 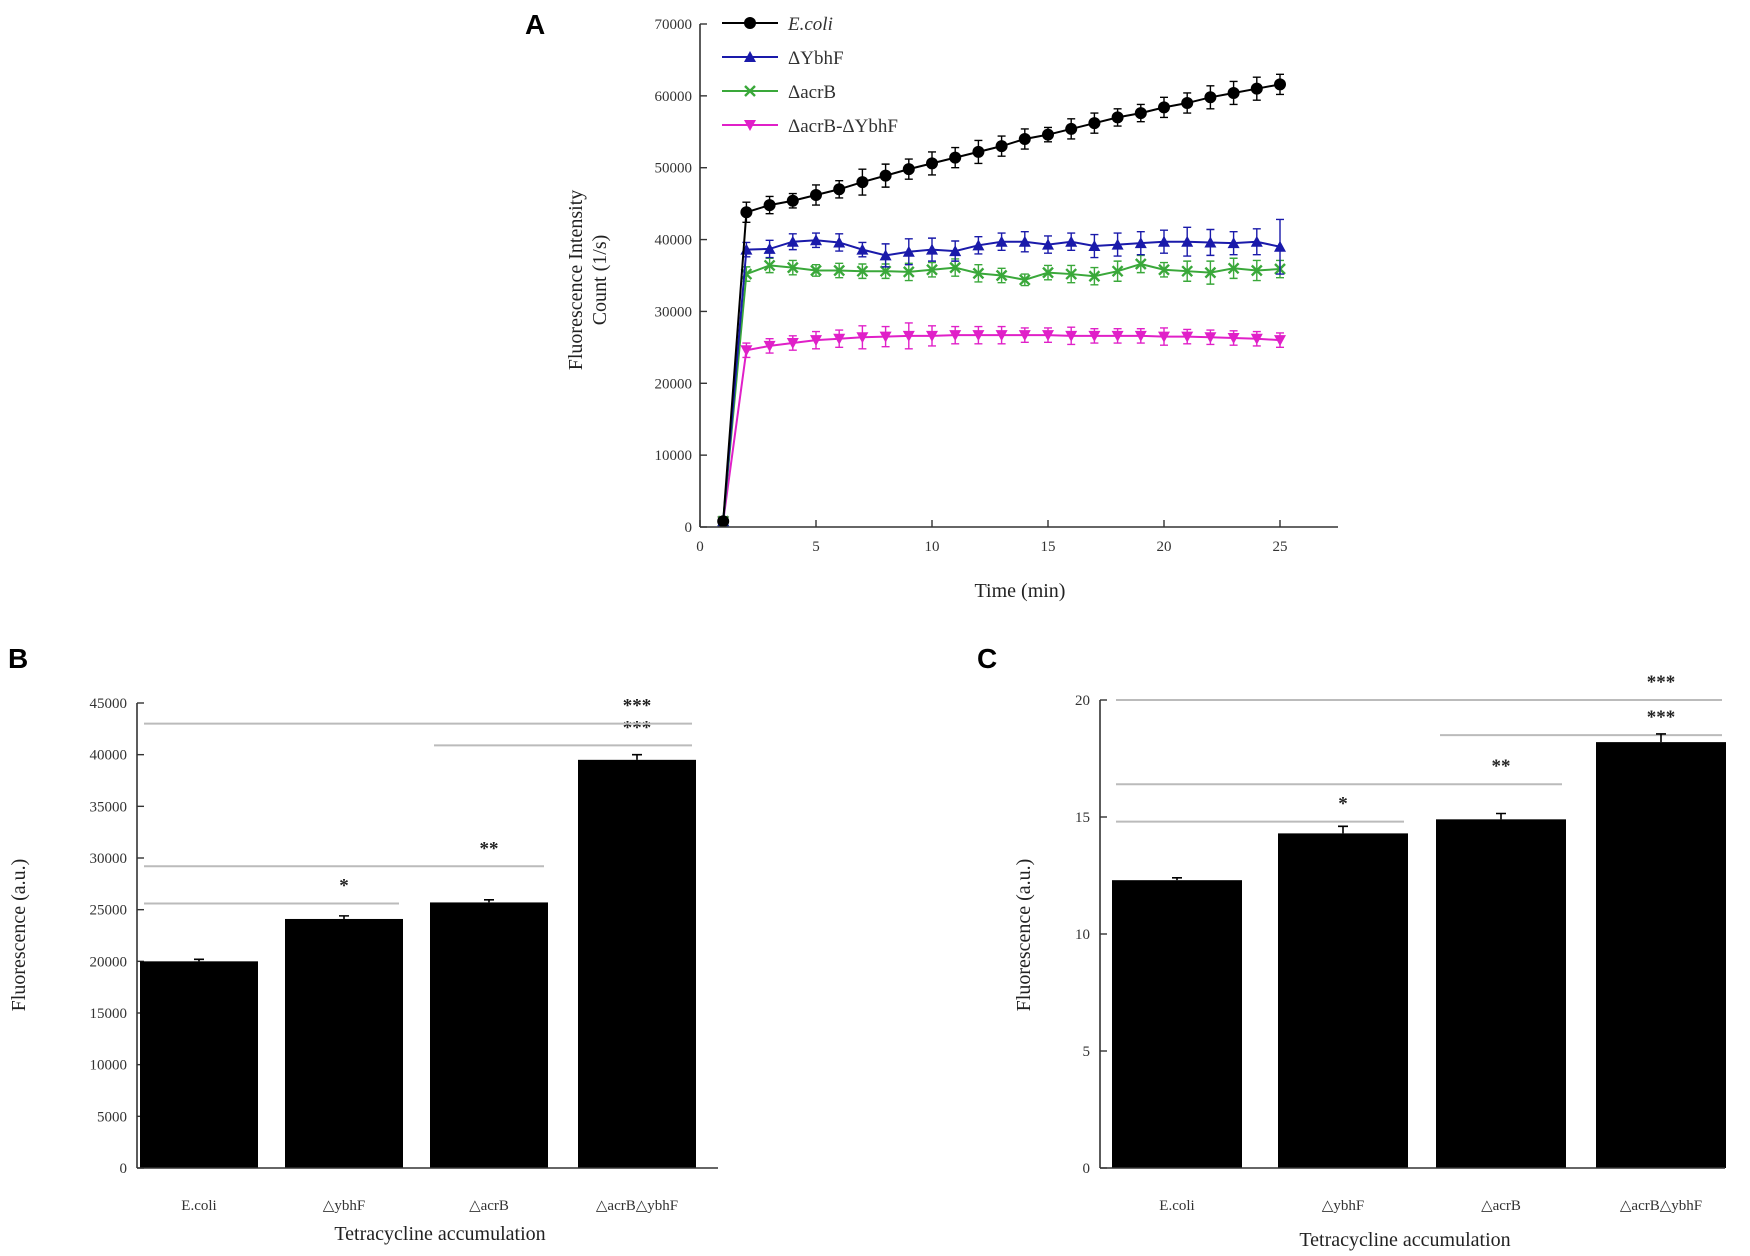 I want to click on legend-marker, so click(x=750, y=23).